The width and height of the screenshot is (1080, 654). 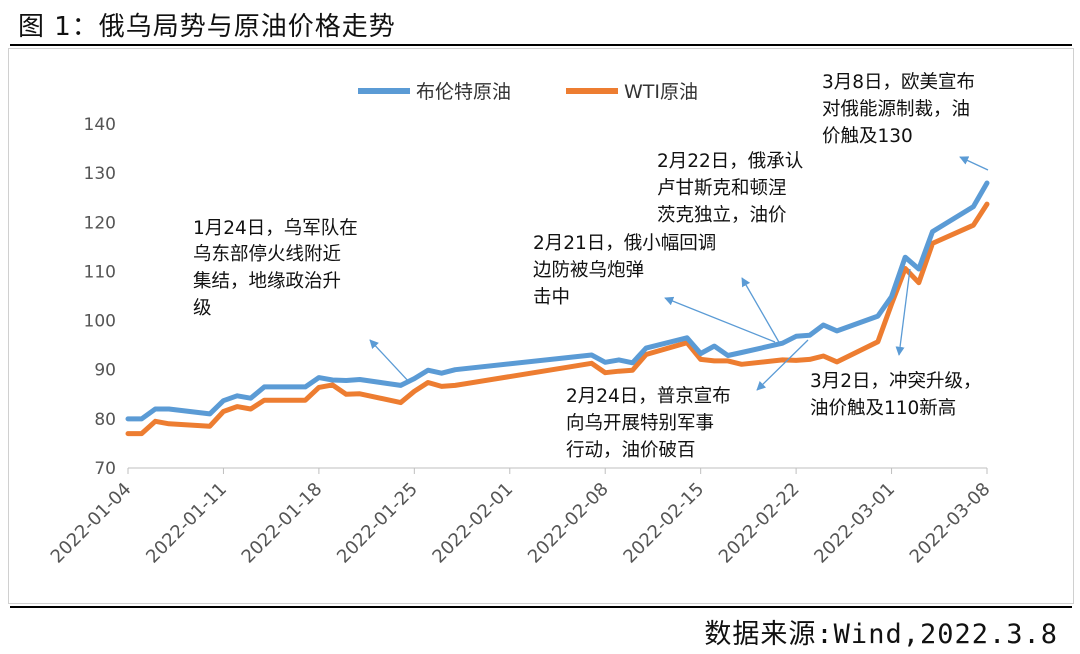 I want to click on x-tick-label: 2022-03-08, so click(x=950, y=523).